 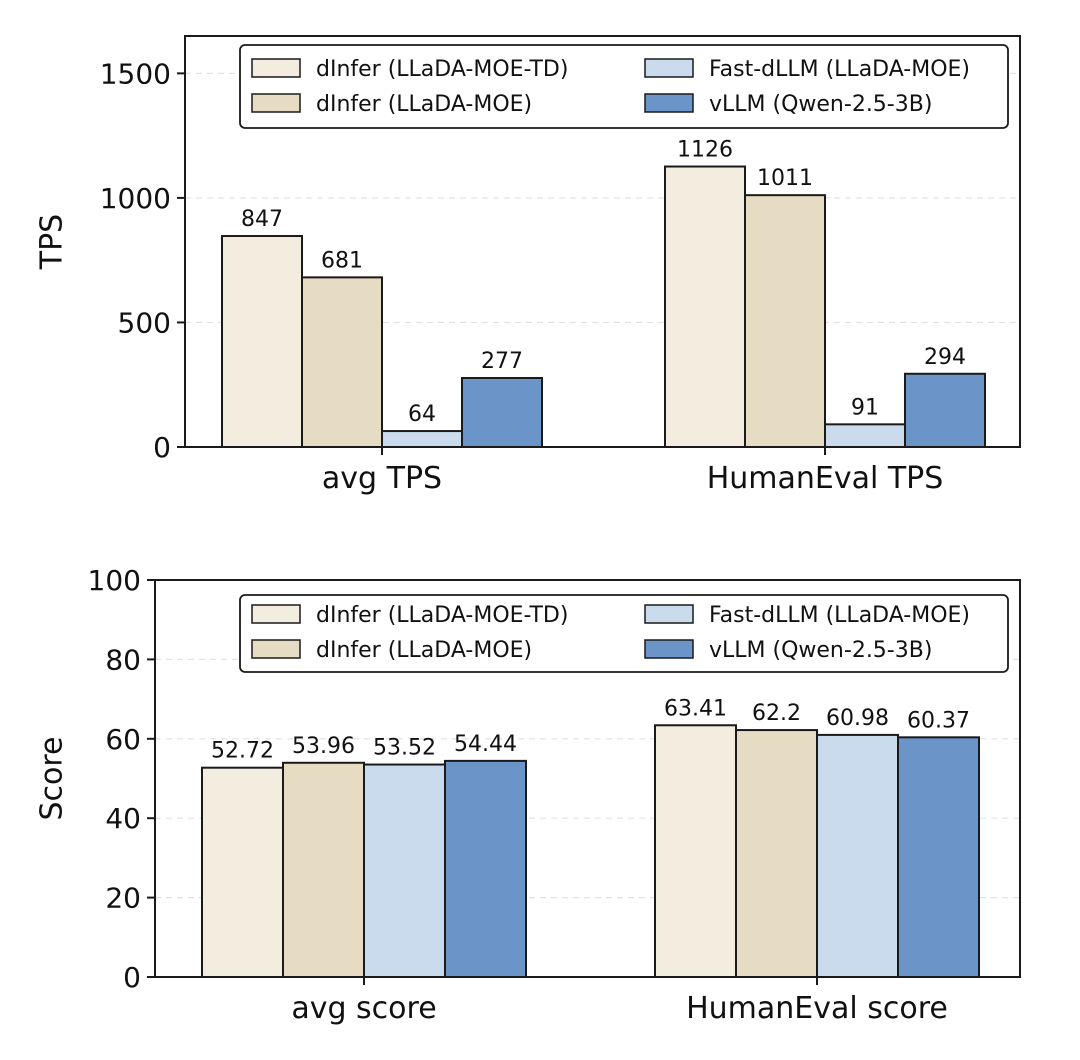 What do you see at coordinates (825, 478) in the screenshot?
I see `x-category-label: HumanEval TPS` at bounding box center [825, 478].